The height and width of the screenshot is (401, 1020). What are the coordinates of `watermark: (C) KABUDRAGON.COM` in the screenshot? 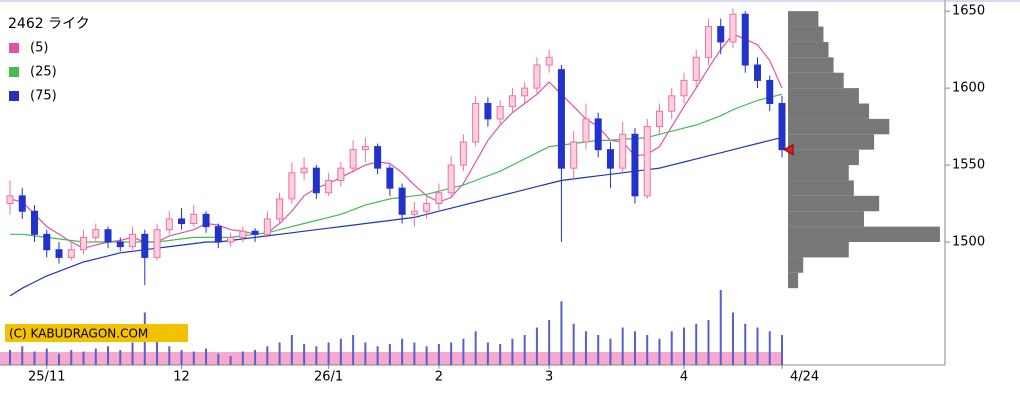 It's located at (78, 334).